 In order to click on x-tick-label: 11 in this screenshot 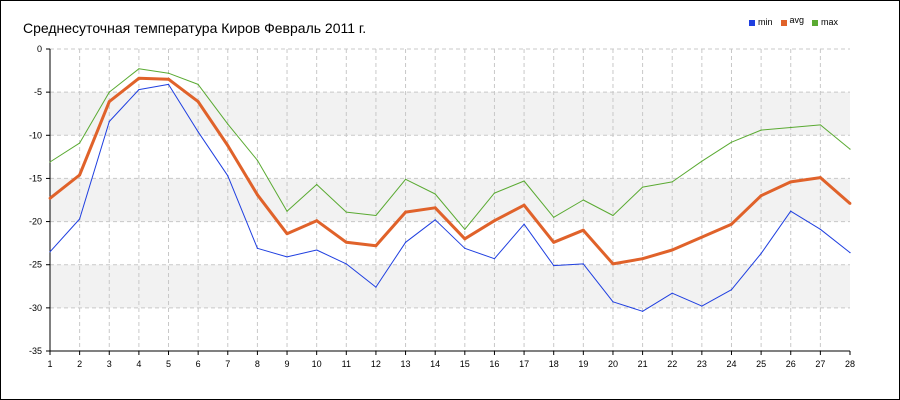, I will do `click(346, 364)`.